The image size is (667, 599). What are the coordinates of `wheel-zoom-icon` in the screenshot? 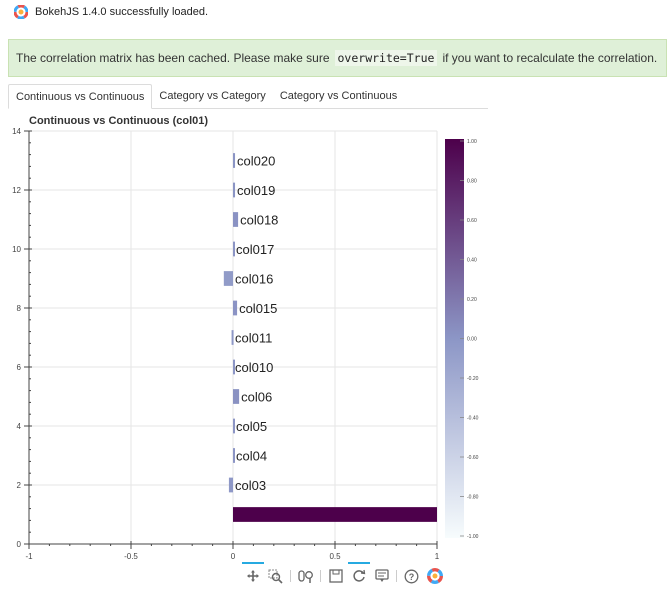 It's located at (305, 576).